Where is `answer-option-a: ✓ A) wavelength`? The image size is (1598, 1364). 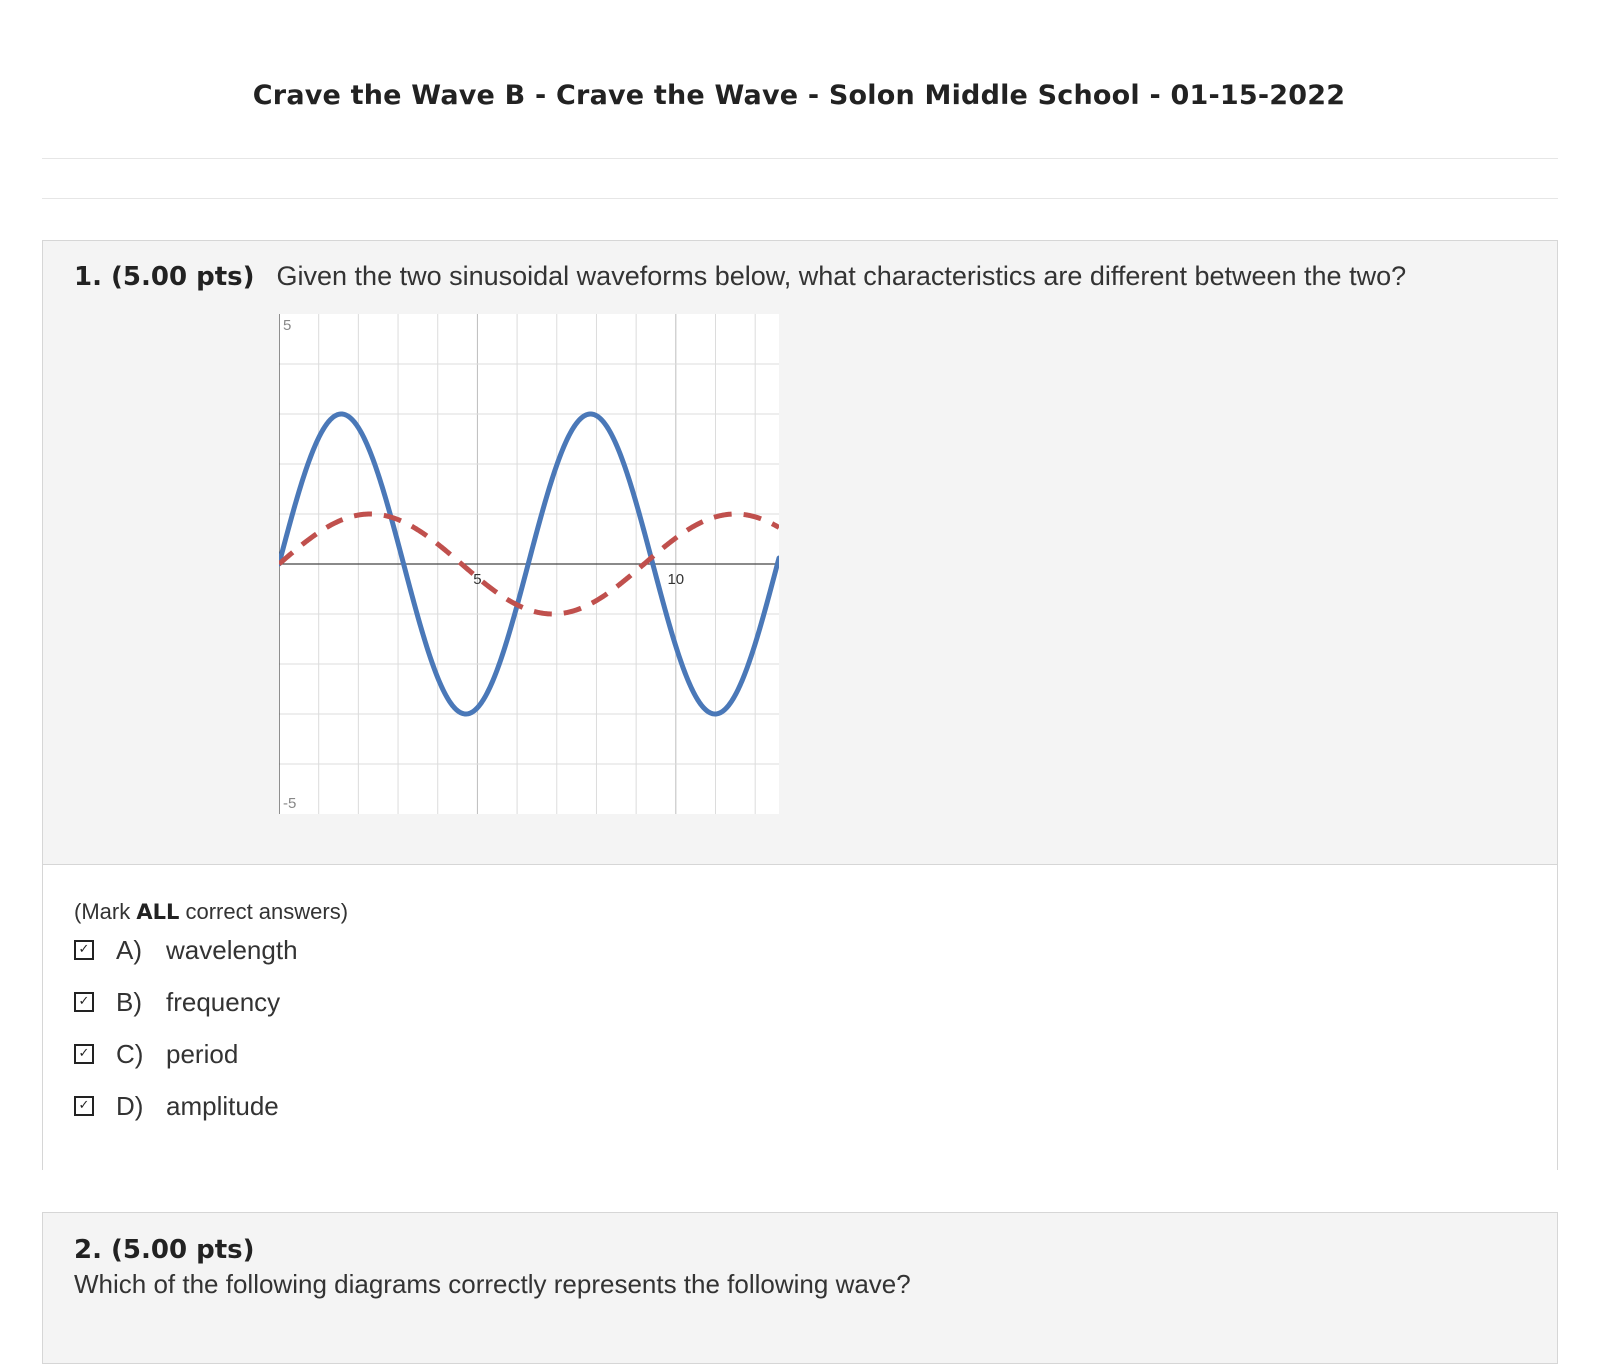 answer-option-a: ✓ A) wavelength is located at coordinates (186, 950).